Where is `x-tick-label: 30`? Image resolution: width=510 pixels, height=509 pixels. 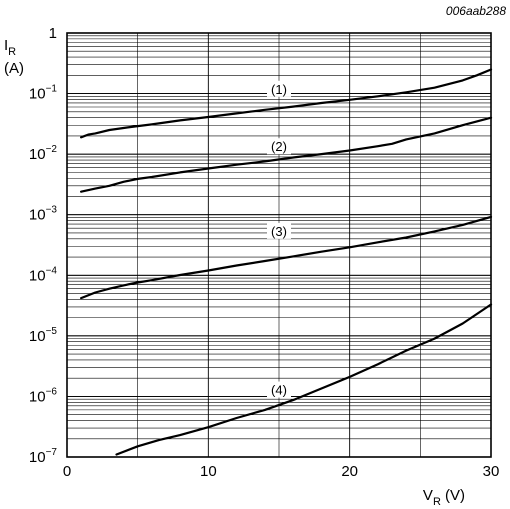 x-tick-label: 30 is located at coordinates (491, 471).